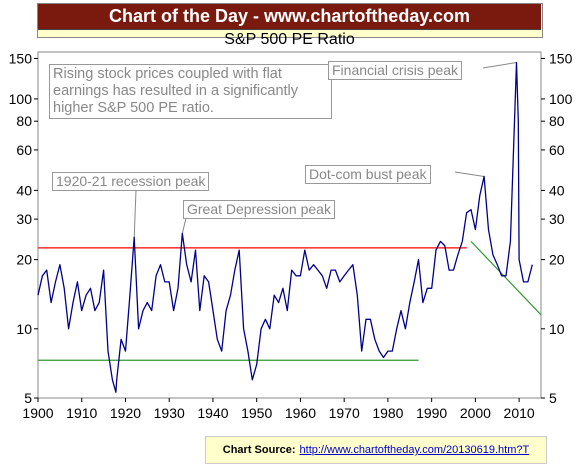  I want to click on x-tick-label-3: 1930, so click(169, 413).